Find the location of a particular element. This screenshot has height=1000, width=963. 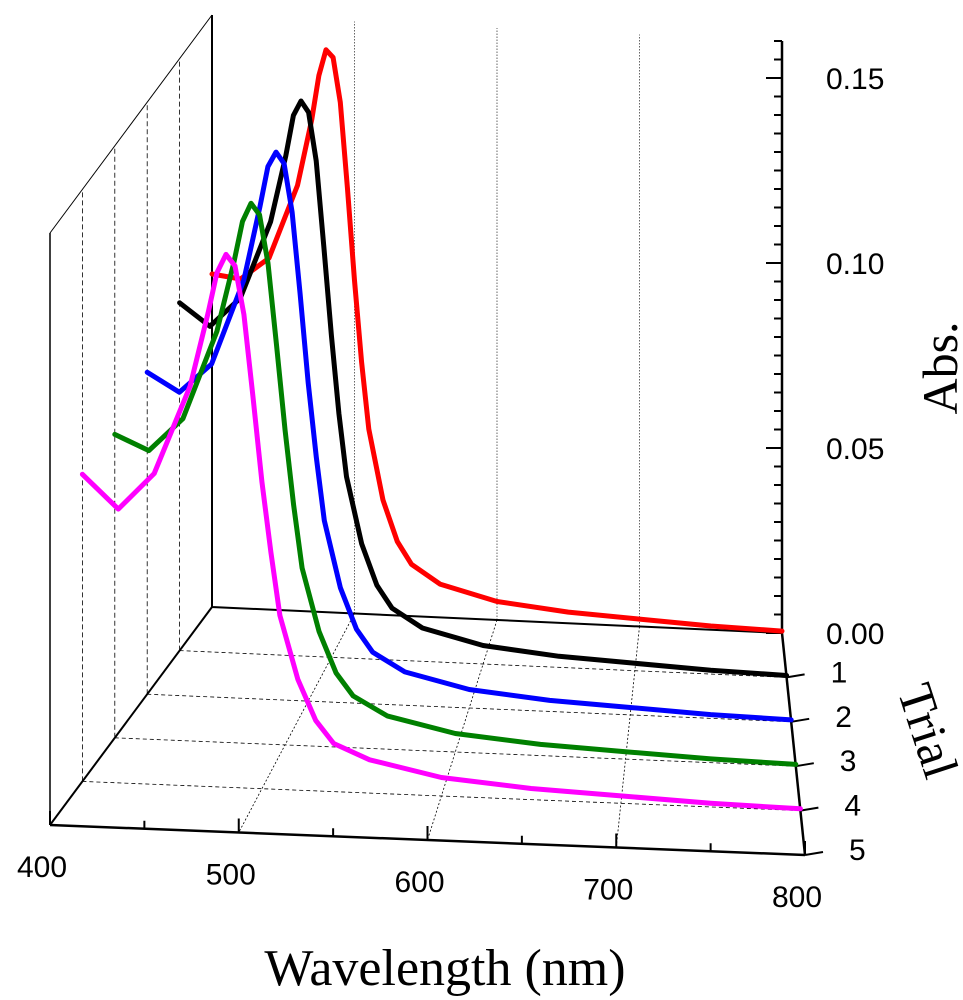

x-axis-title: Wavelength (nm) is located at coordinates (444, 968).